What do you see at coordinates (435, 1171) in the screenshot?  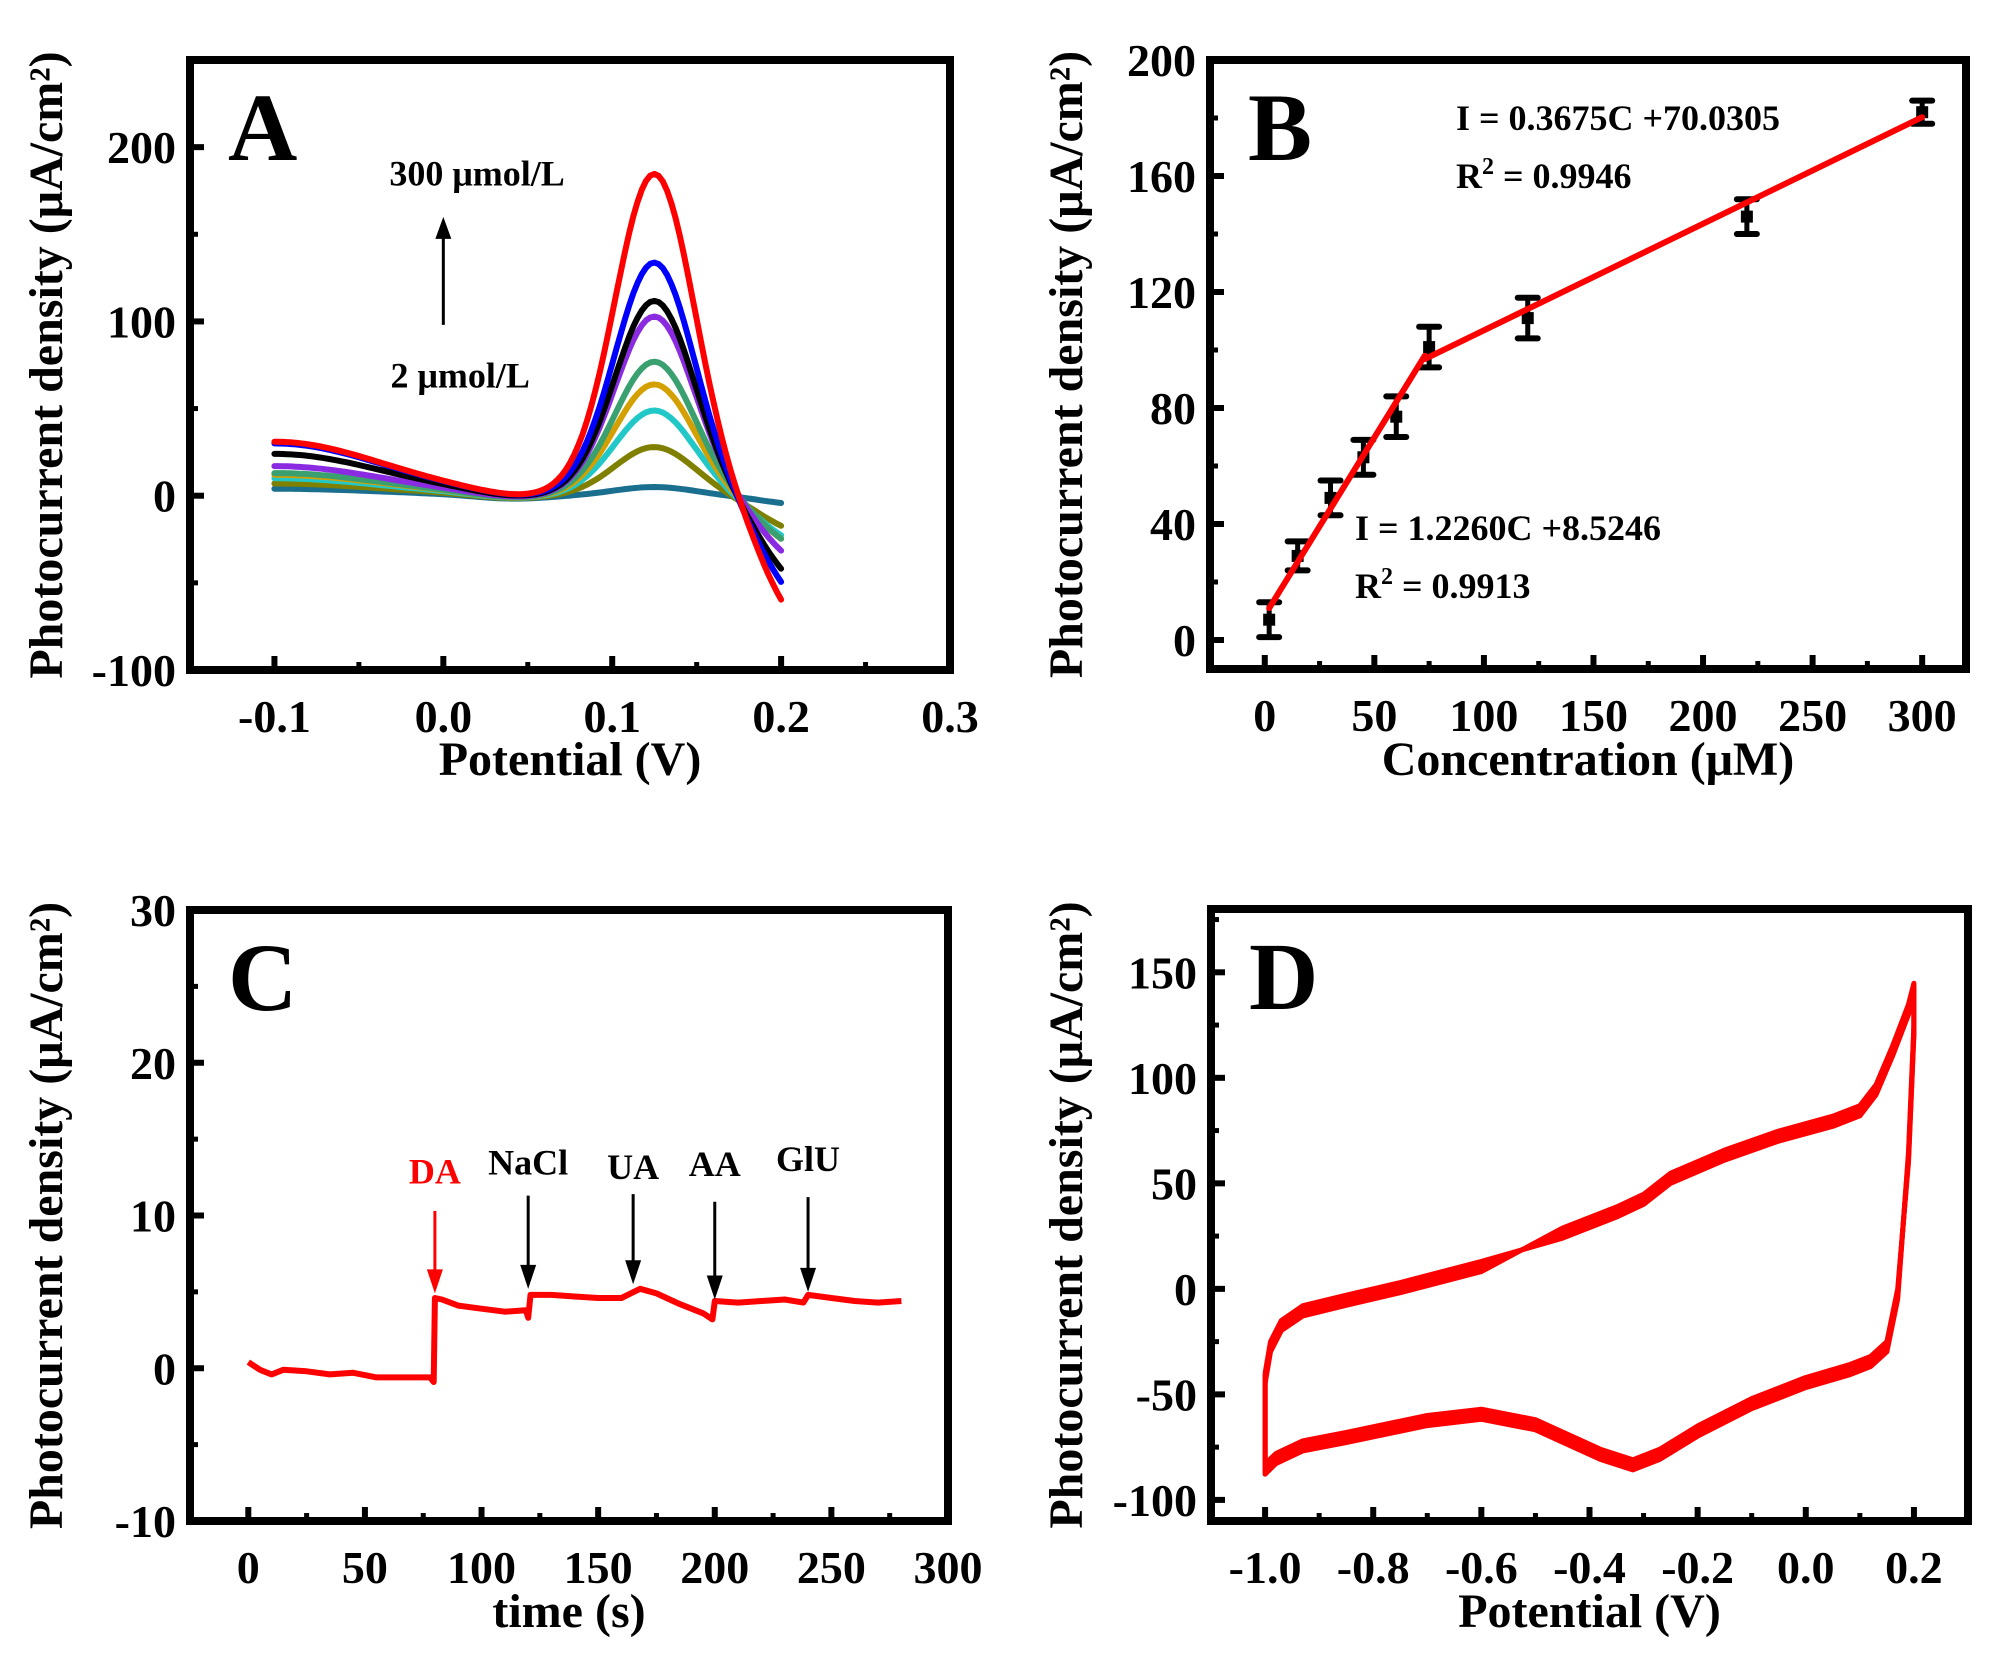 I see `injection-label: DA` at bounding box center [435, 1171].